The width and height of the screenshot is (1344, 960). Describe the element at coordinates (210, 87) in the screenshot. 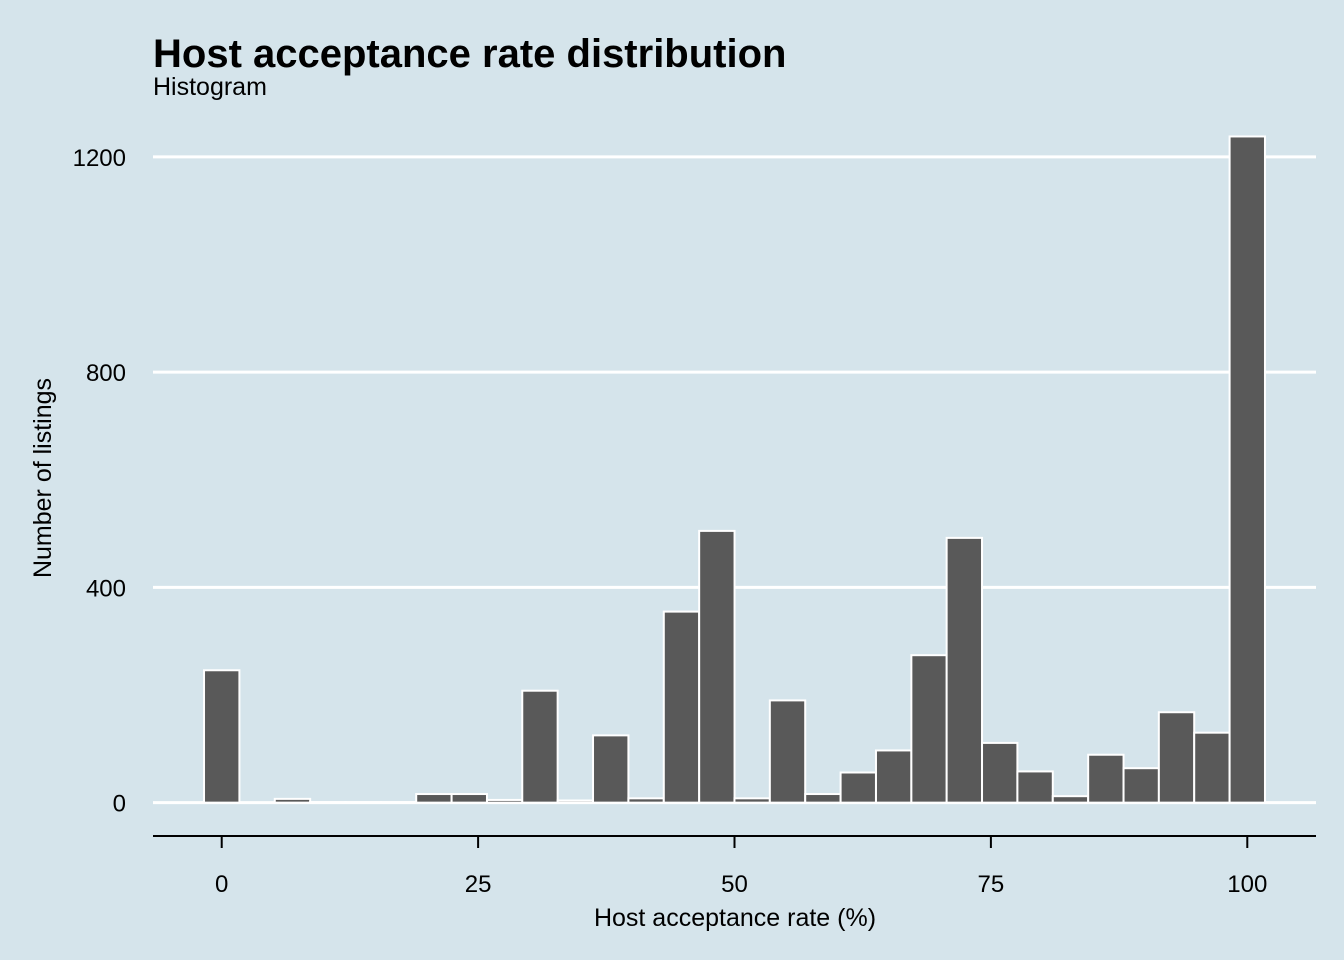

I see `chart-subtitle: Histogram` at that location.